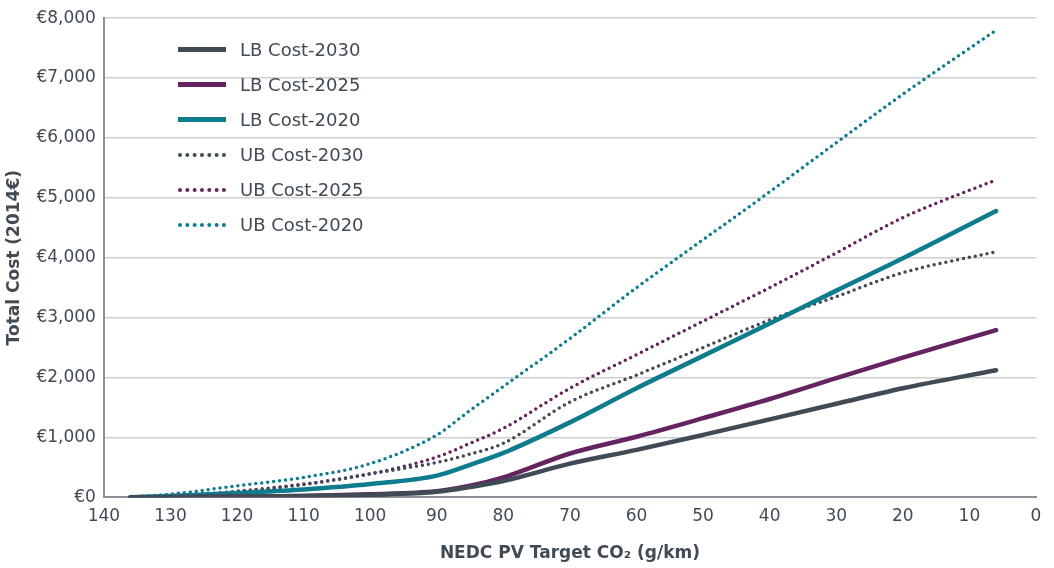 The height and width of the screenshot is (568, 1054). What do you see at coordinates (303, 514) in the screenshot?
I see `x-tick-label: 110` at bounding box center [303, 514].